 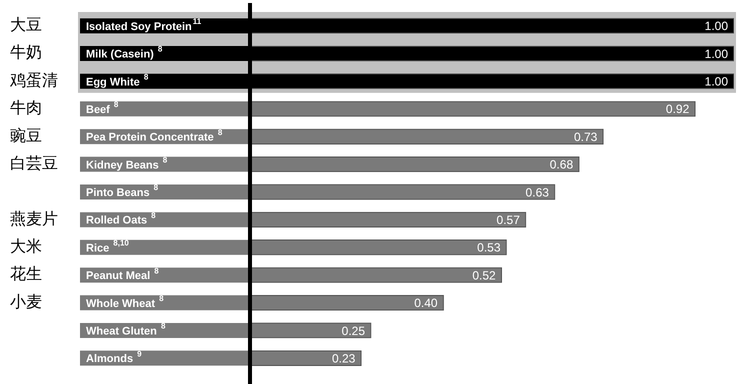 What do you see at coordinates (354, 331) in the screenshot?
I see `data-label: 0.25` at bounding box center [354, 331].